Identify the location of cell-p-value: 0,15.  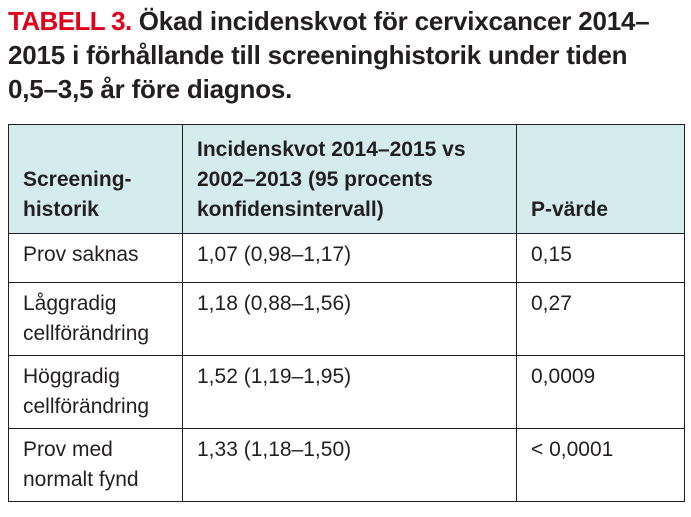
(600, 258).